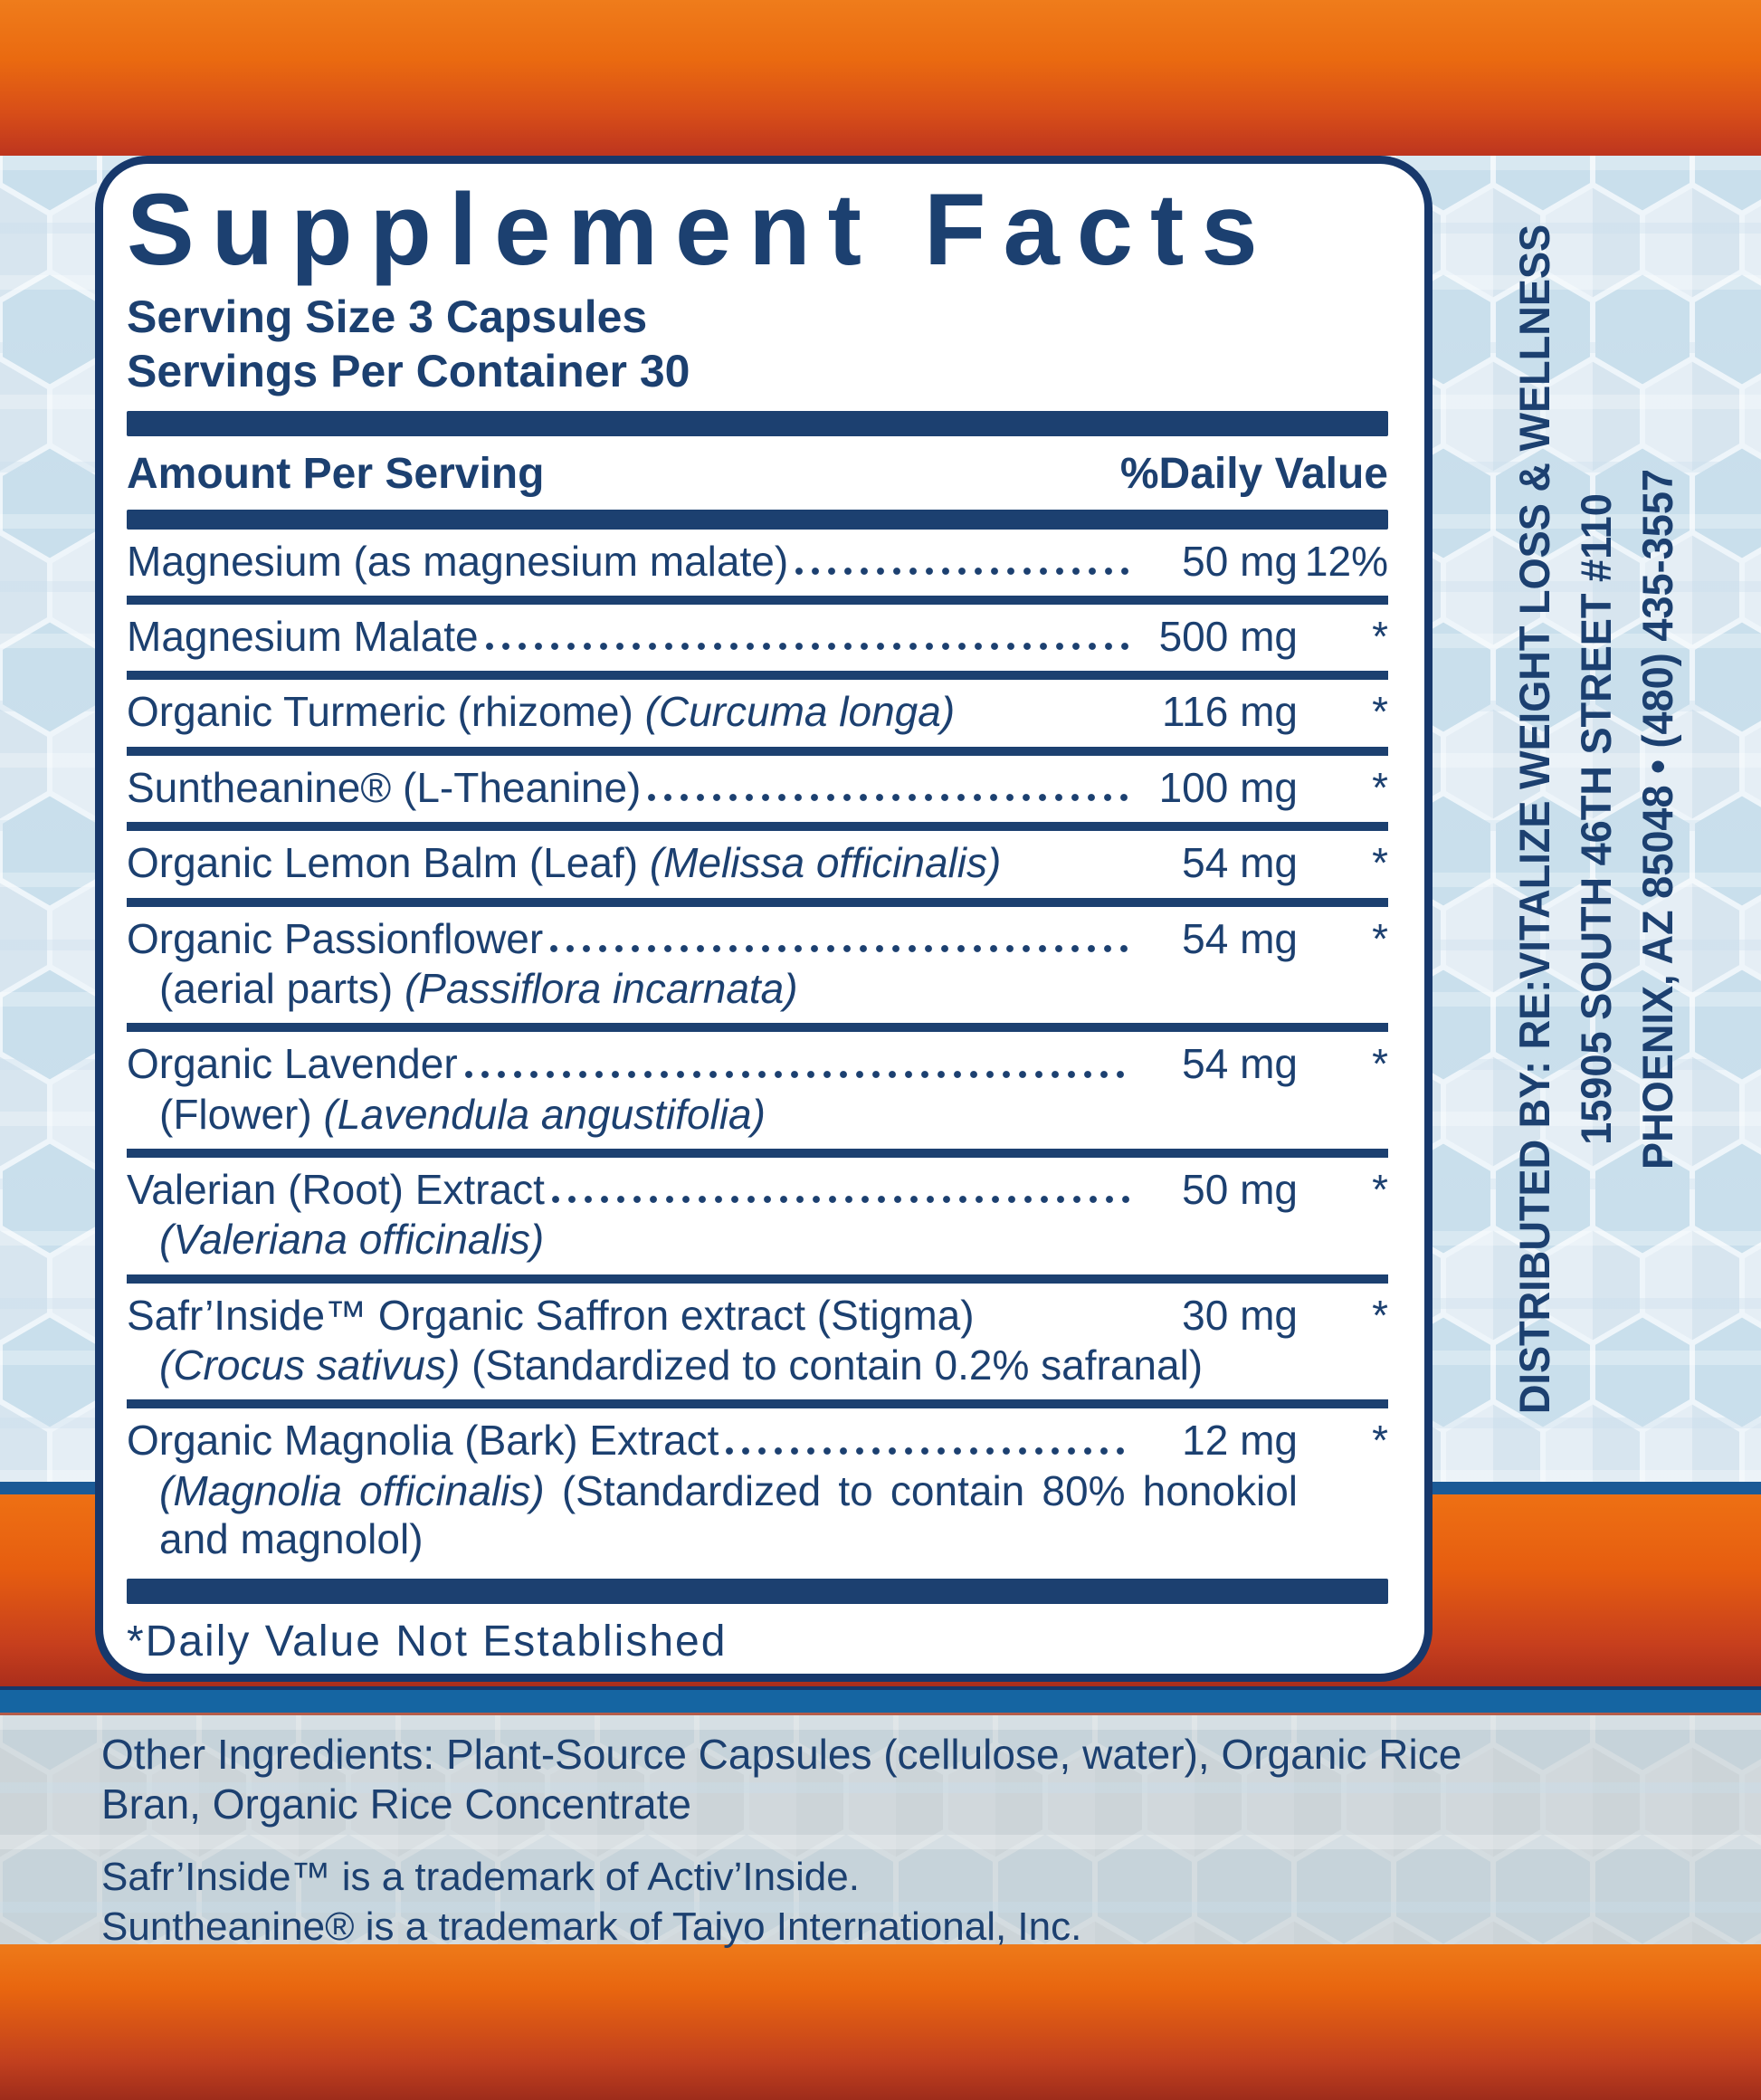  I want to click on ingredient-detail: (Valeriana officinalis), so click(352, 1240).